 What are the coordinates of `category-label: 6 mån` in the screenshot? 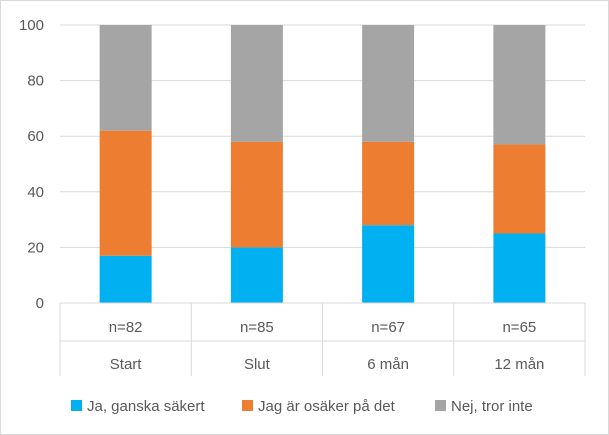 It's located at (388, 364).